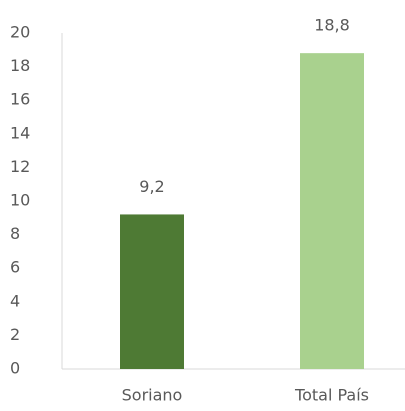 This screenshot has width=405, height=411. I want to click on data-label: 18,8, so click(332, 25).